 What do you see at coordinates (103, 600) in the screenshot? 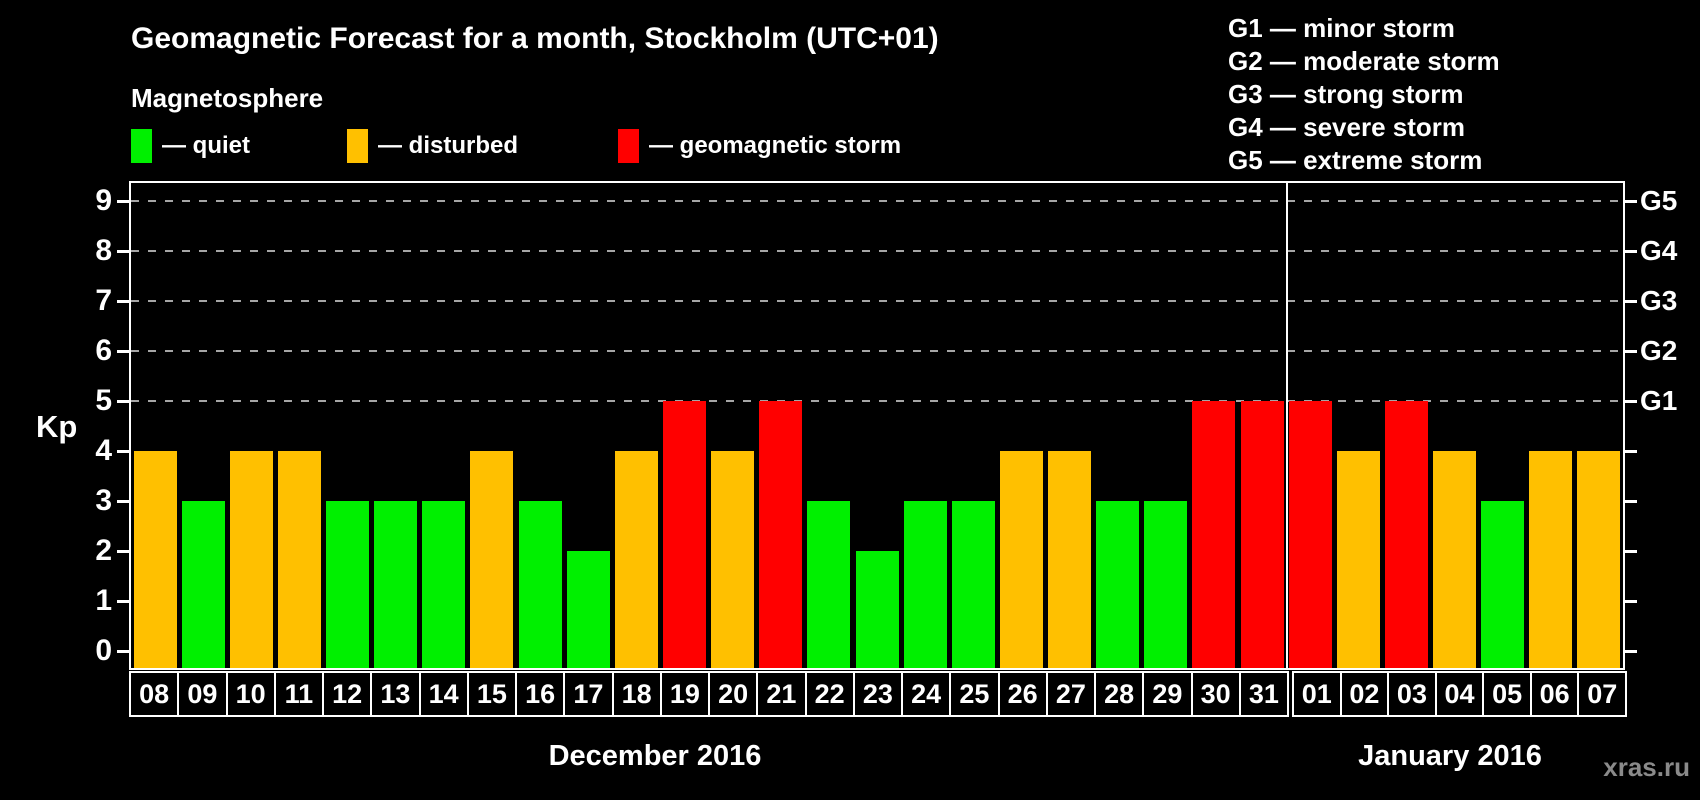
I see `y-tick-label-1: 1` at bounding box center [103, 600].